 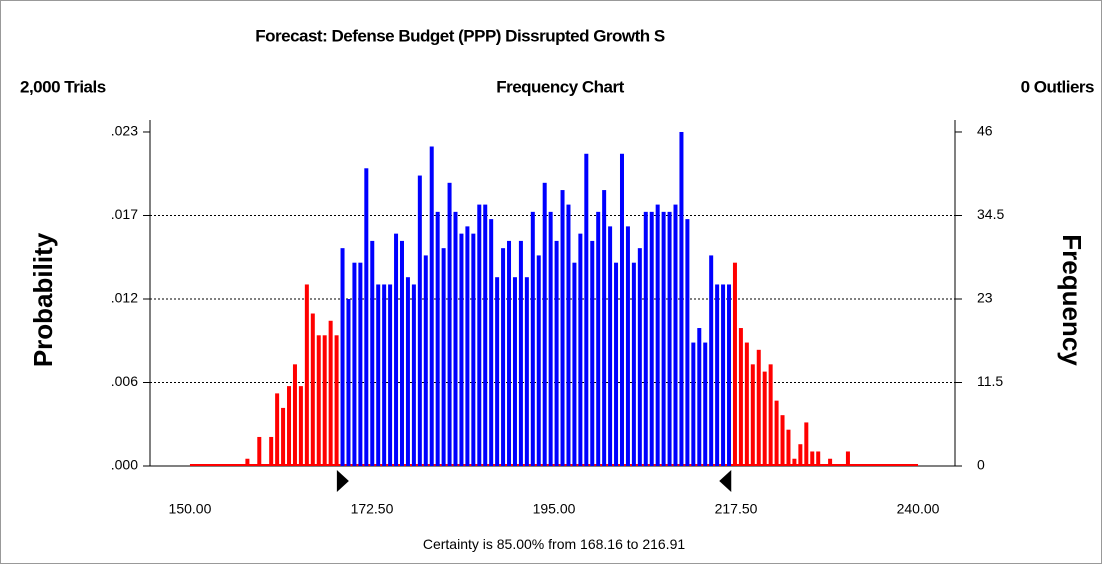 What do you see at coordinates (554, 509) in the screenshot?
I see `x-tick-label: 195.00` at bounding box center [554, 509].